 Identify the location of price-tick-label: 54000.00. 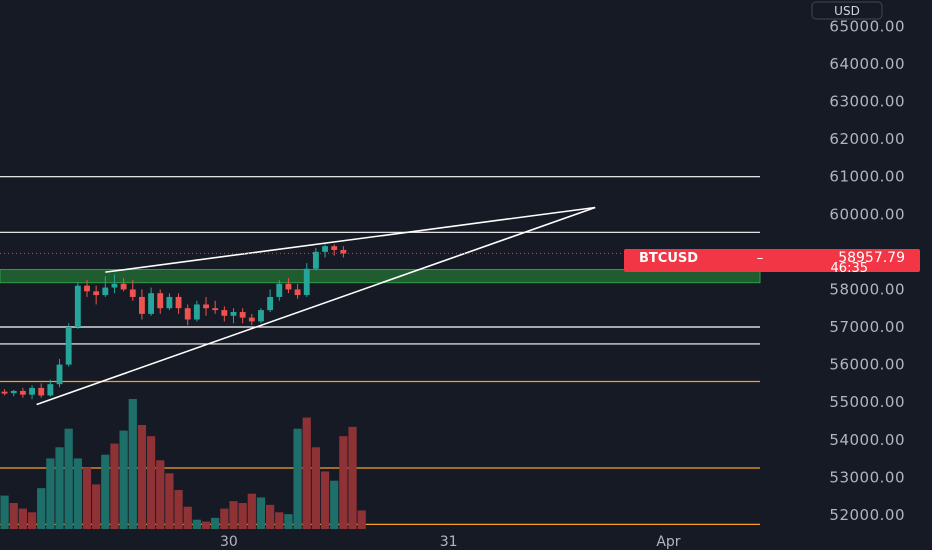
(867, 440).